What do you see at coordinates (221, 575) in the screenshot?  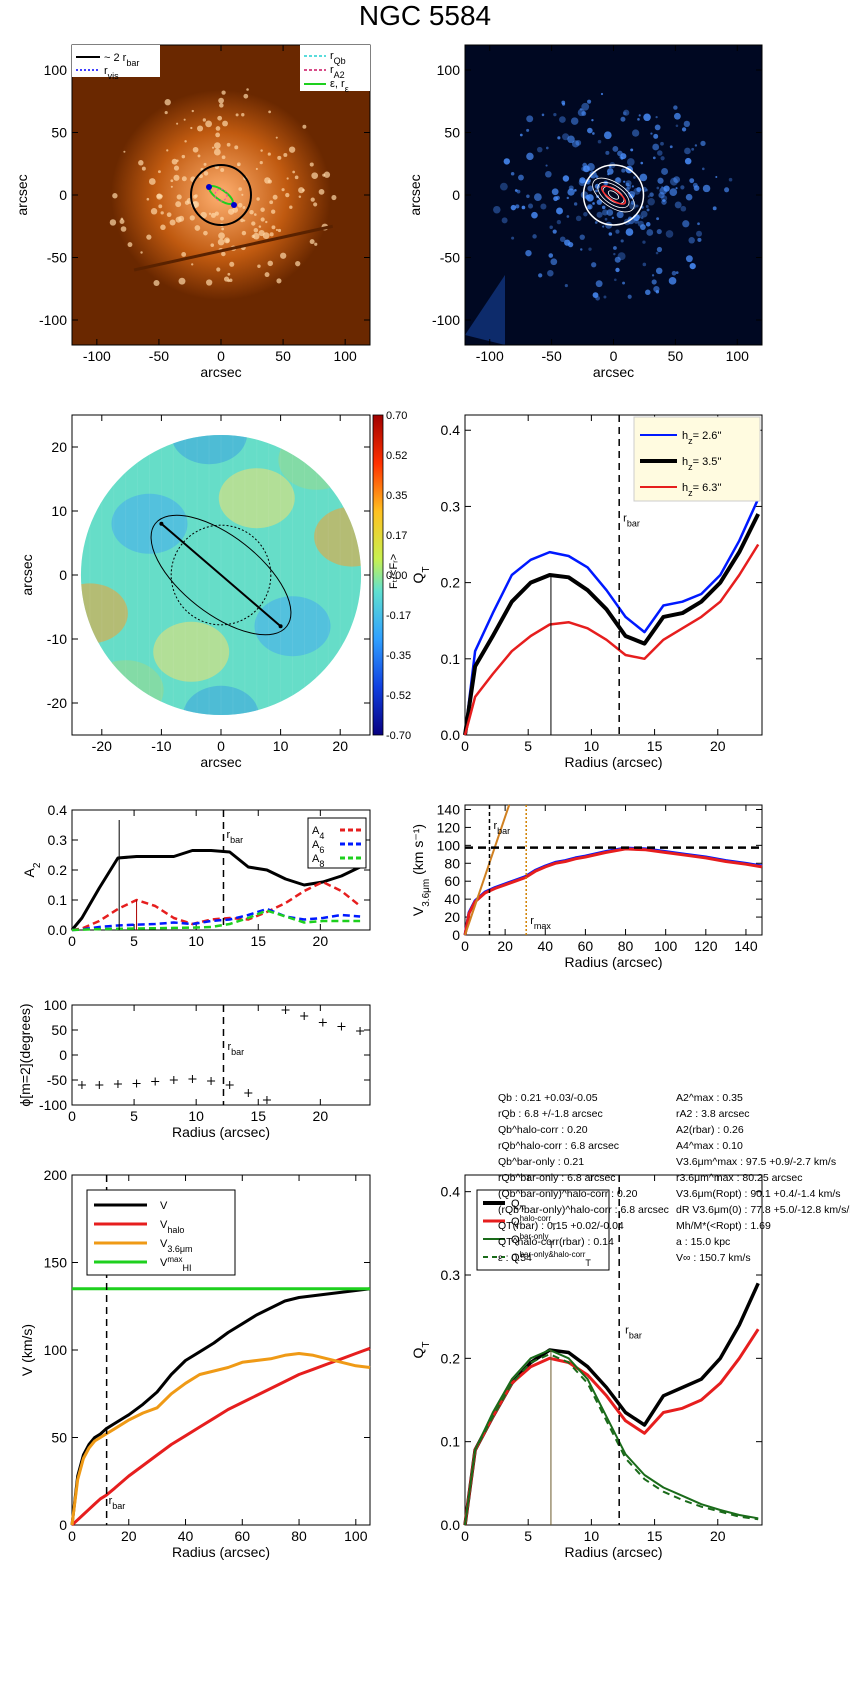 I see `bar-ellipse` at bounding box center [221, 575].